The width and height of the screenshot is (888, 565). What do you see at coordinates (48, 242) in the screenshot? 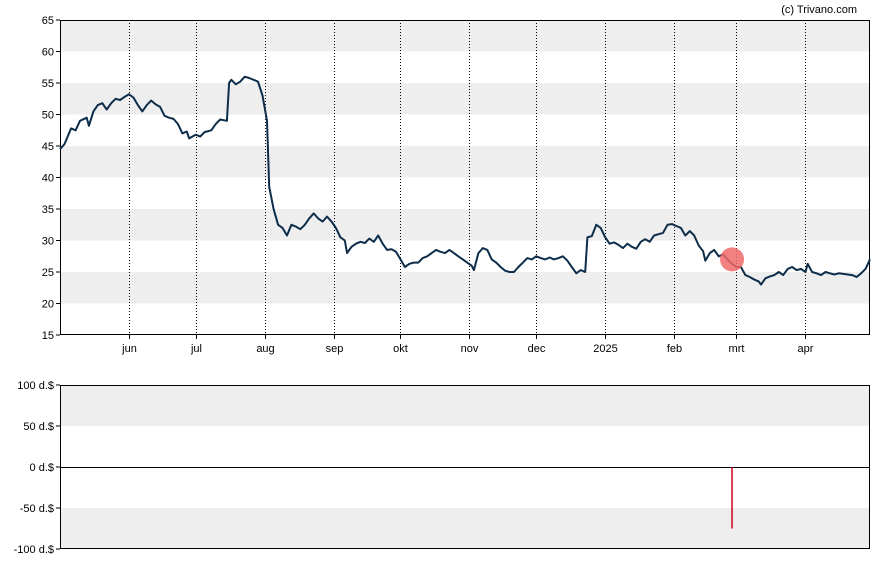
I see `y-tick-label: 30` at bounding box center [48, 242].